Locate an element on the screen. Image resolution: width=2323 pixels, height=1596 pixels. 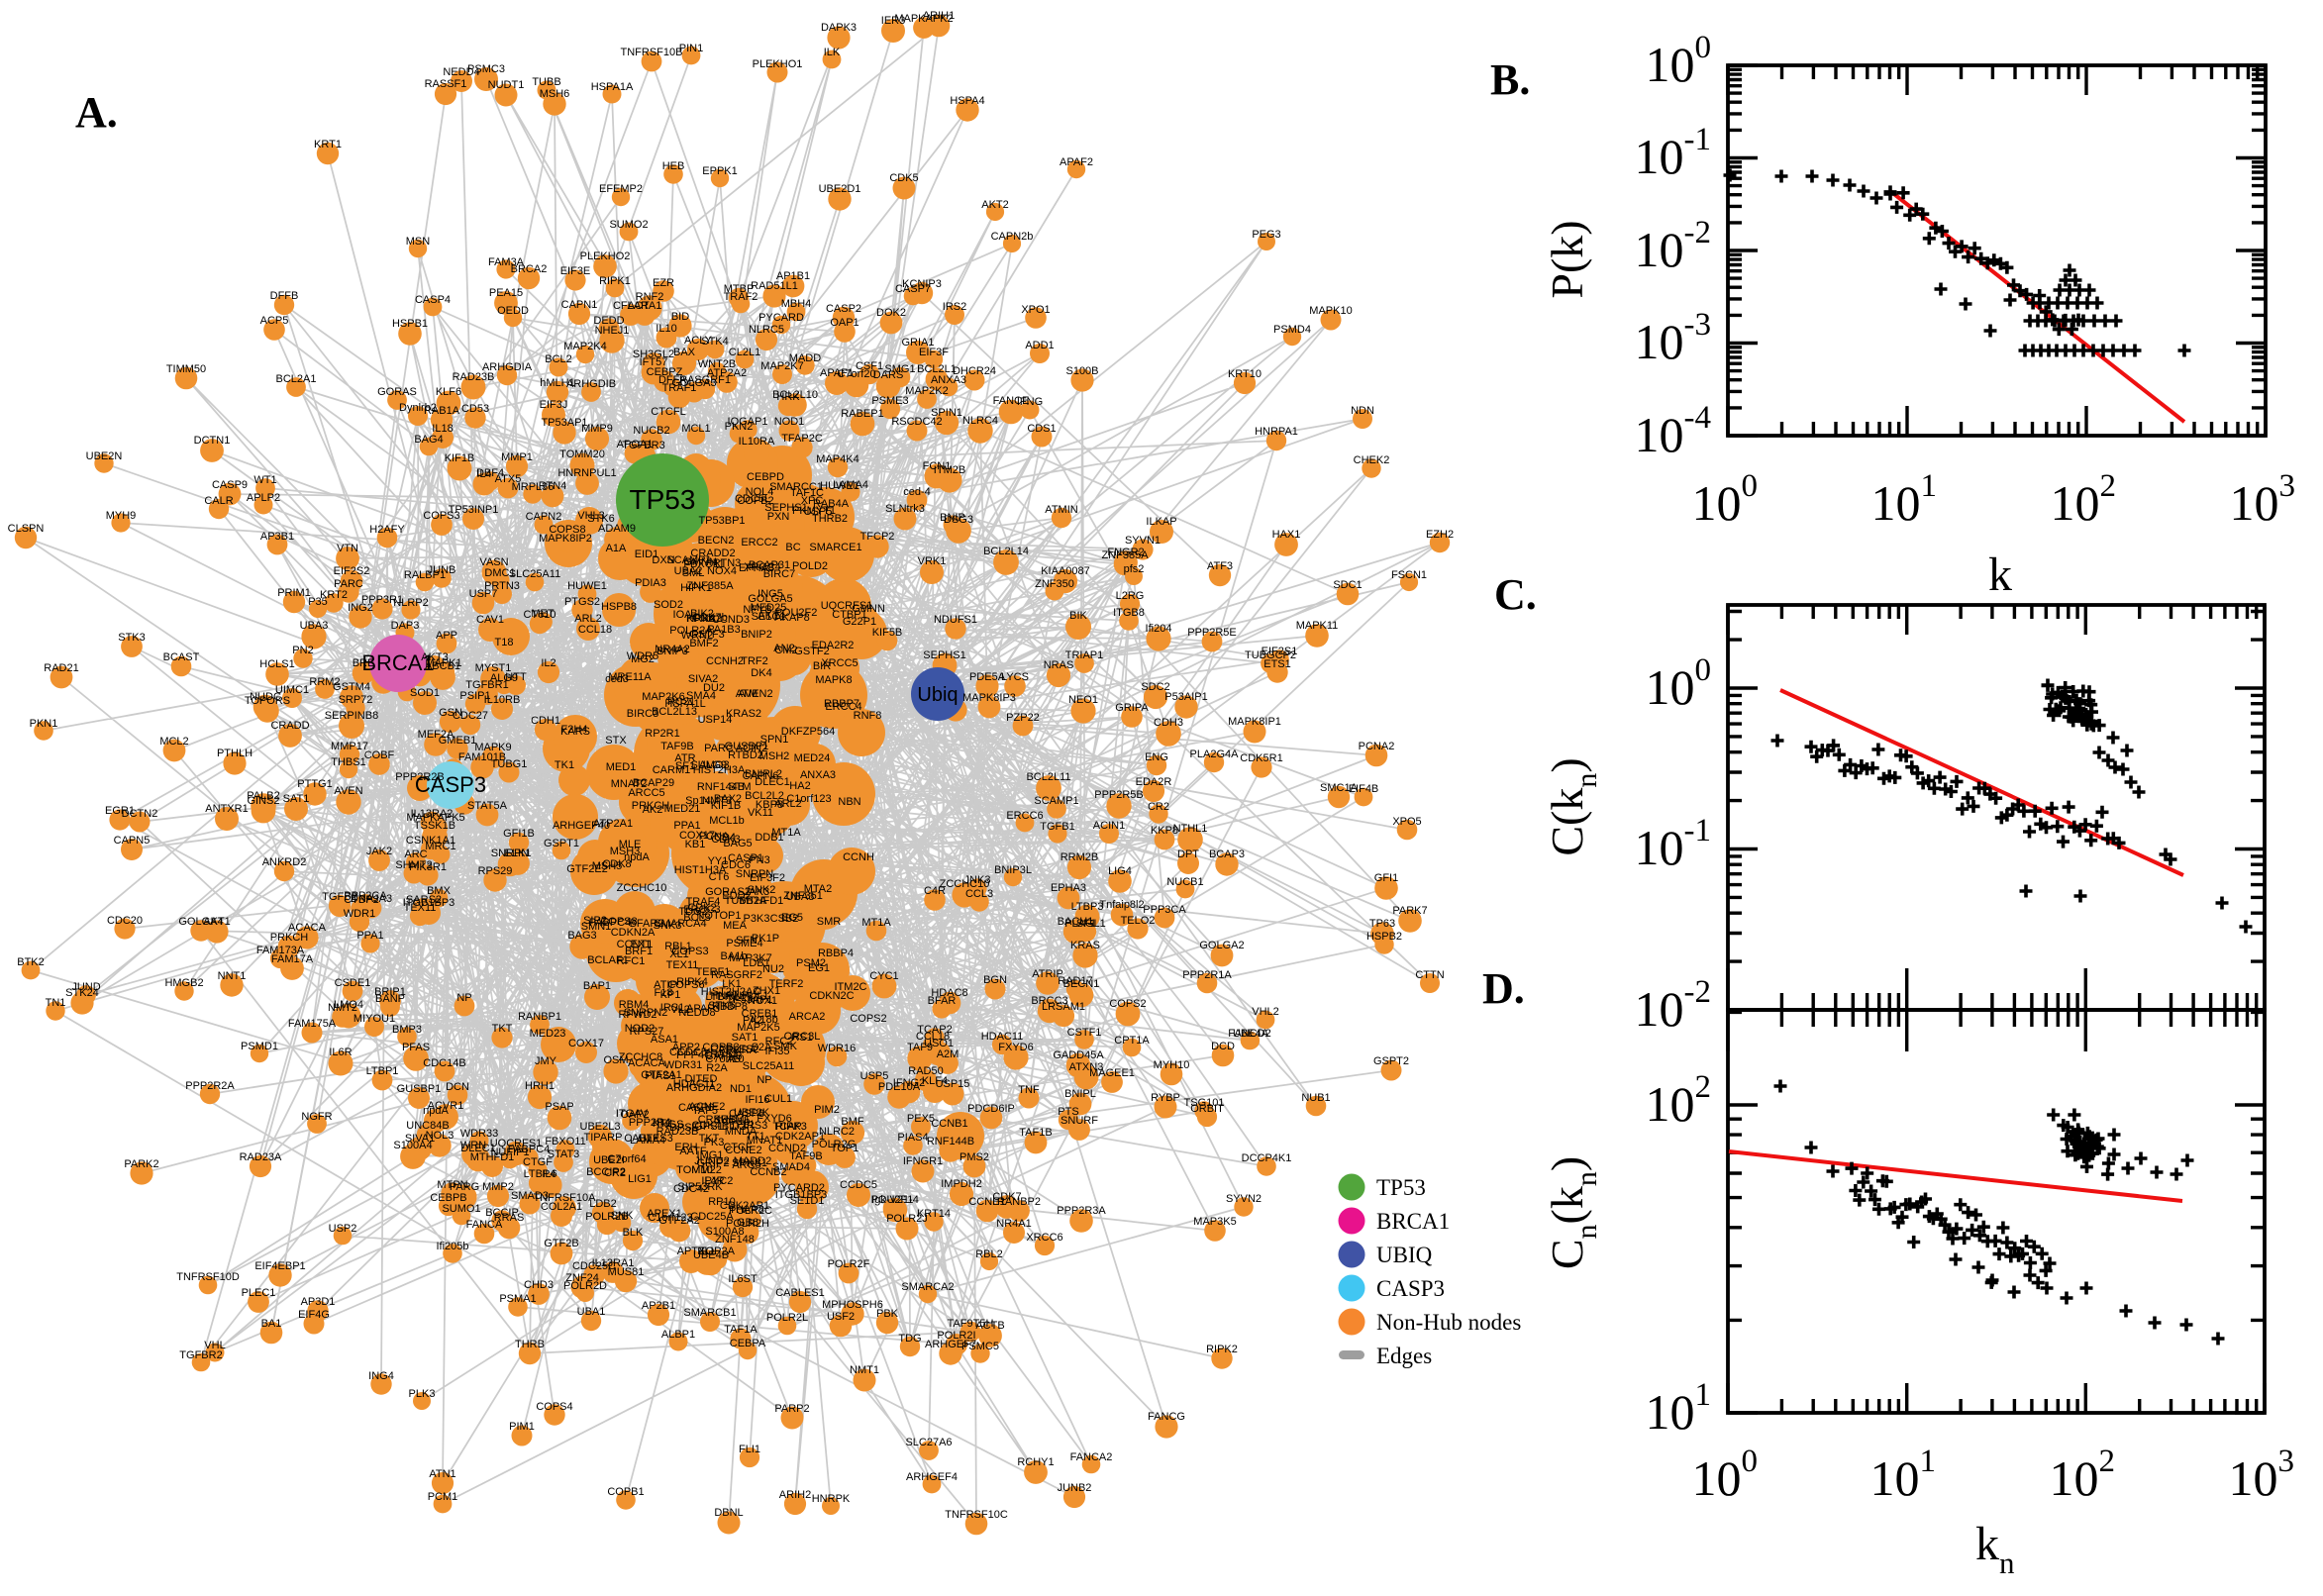
svg-text: JAK2 is located at coordinates (379, 851).